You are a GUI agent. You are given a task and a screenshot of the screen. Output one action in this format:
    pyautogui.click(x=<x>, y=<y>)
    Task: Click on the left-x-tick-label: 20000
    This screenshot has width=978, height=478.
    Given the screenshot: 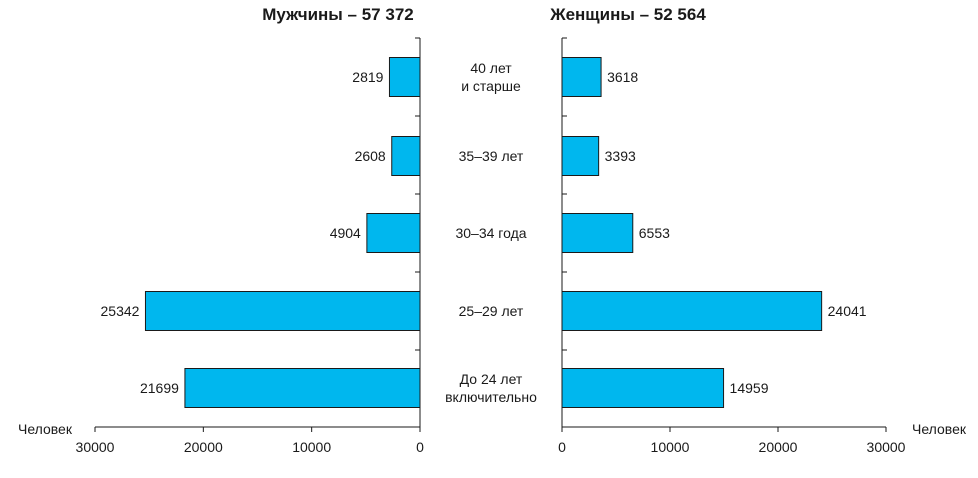 What is the action you would take?
    pyautogui.click(x=203, y=447)
    